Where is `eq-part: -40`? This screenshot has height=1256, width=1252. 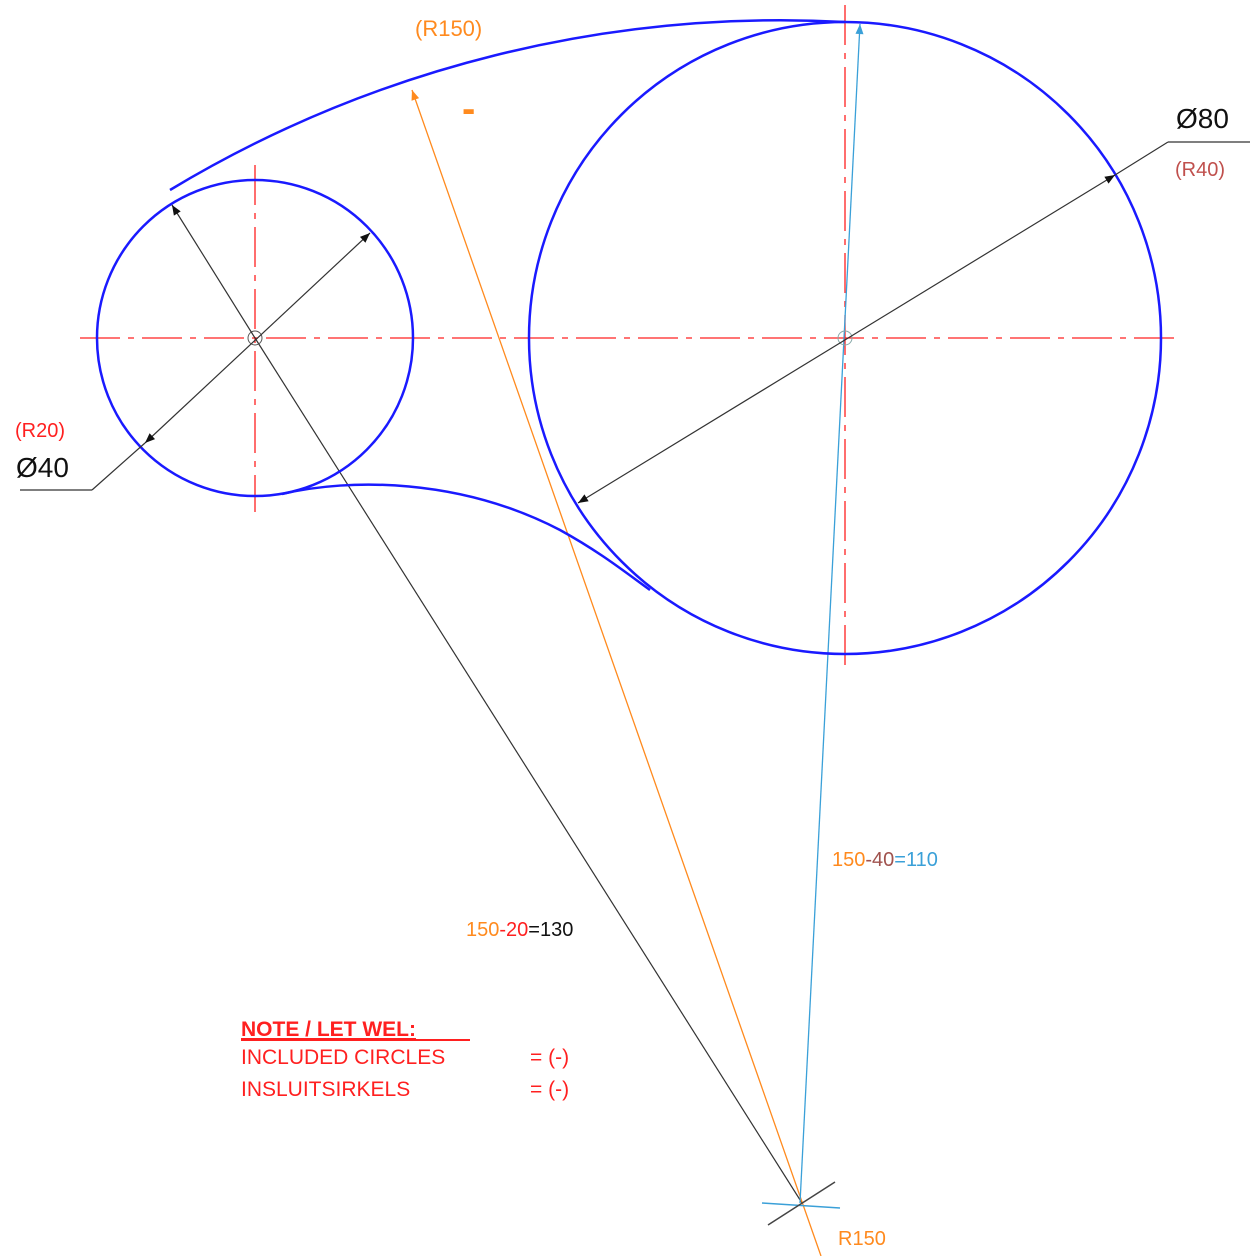
eq-part: -40 is located at coordinates (879, 860).